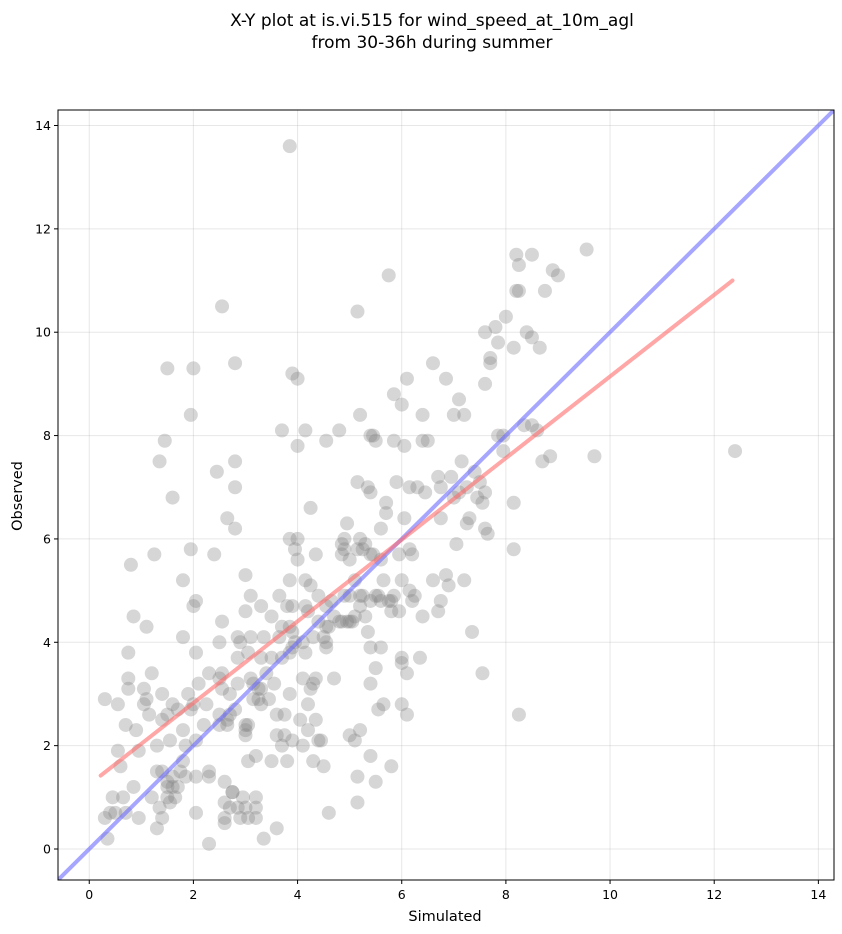 This screenshot has width=842, height=934. Describe the element at coordinates (610, 894) in the screenshot. I see `x-tick-label: 10` at that location.